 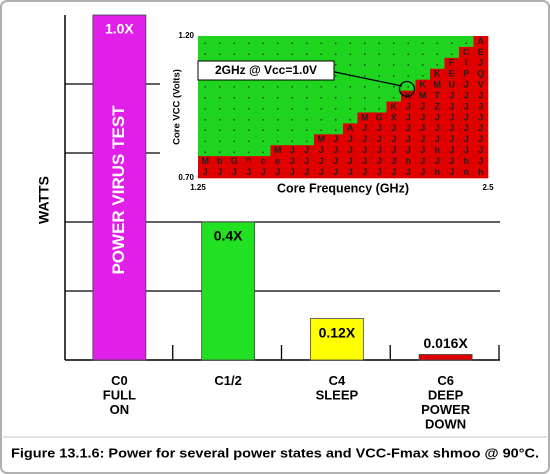 I want to click on x-axis-label: Core Frequency (GHz), so click(x=343, y=188).